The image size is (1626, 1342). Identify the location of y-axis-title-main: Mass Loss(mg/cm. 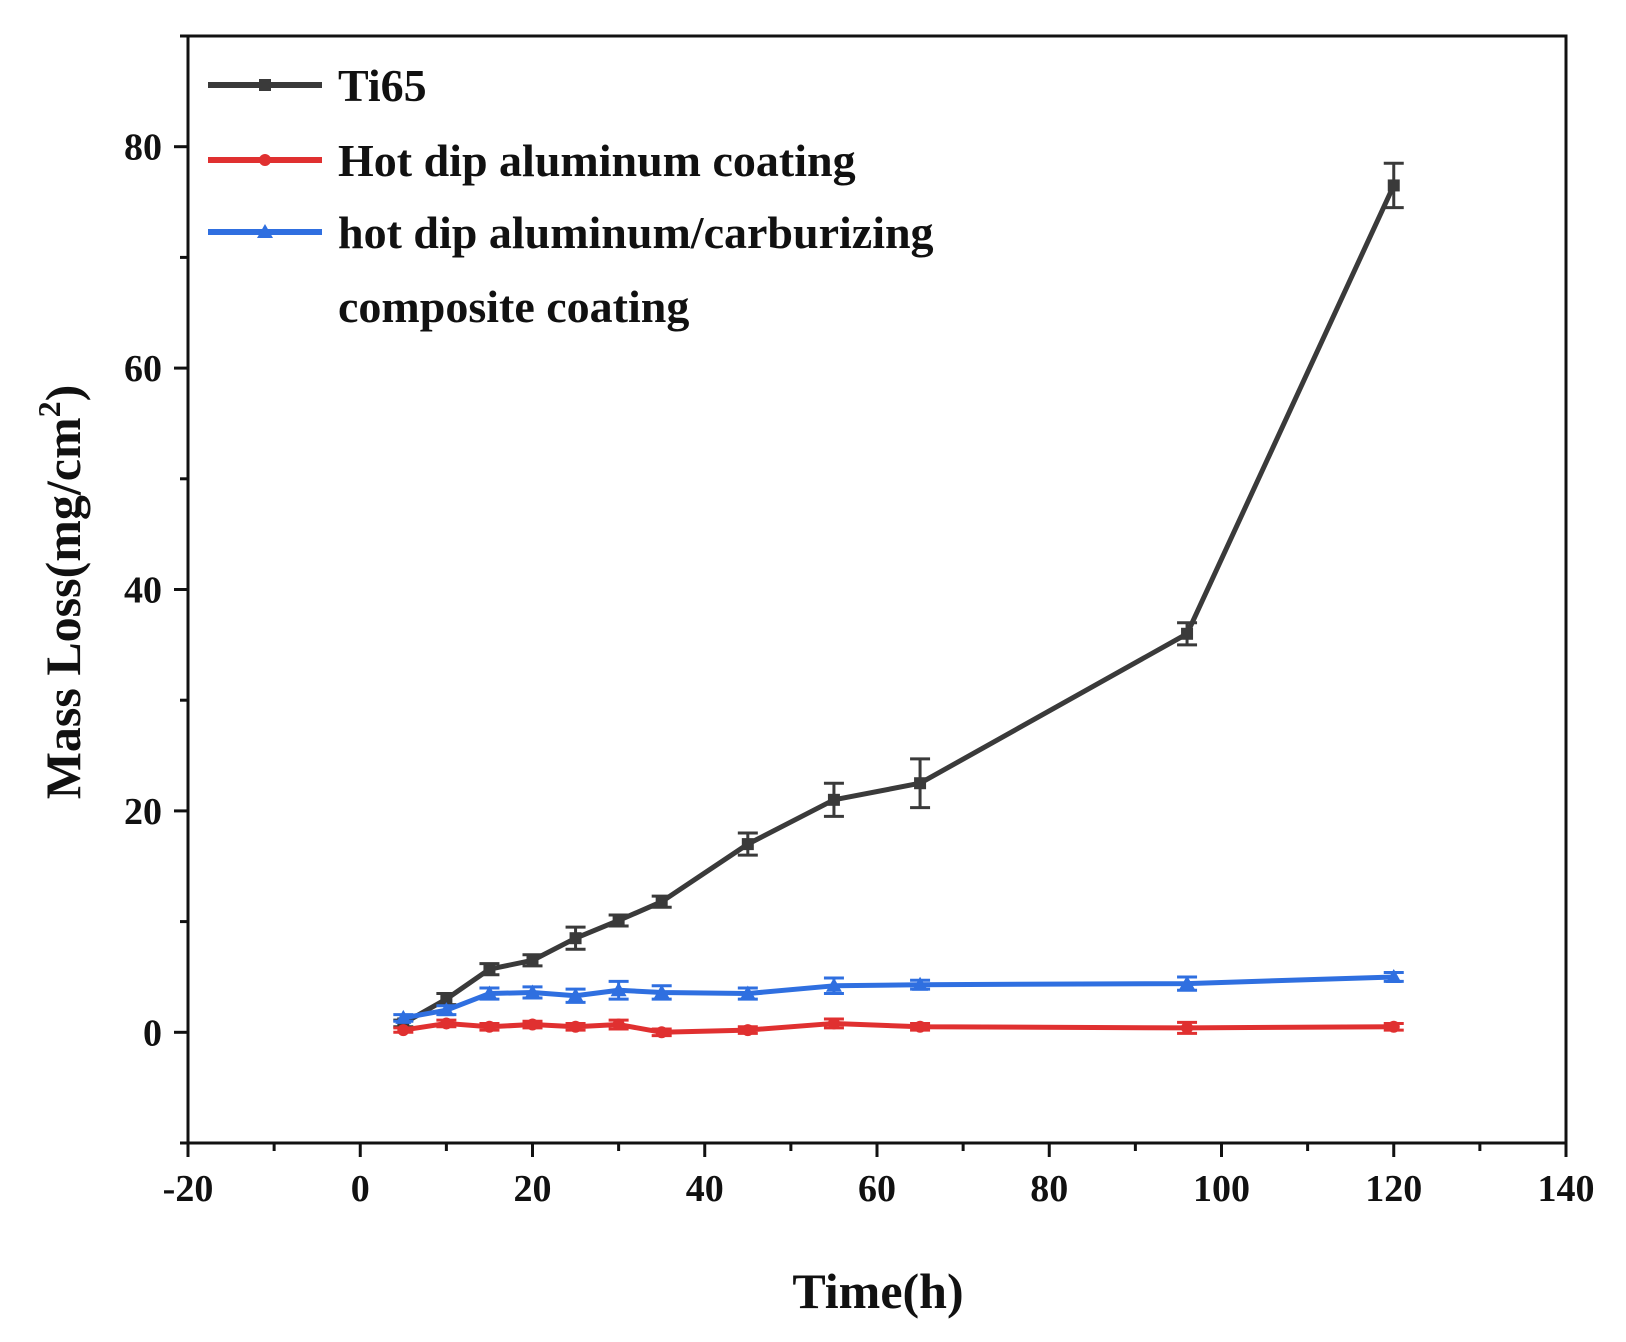
(63, 608).